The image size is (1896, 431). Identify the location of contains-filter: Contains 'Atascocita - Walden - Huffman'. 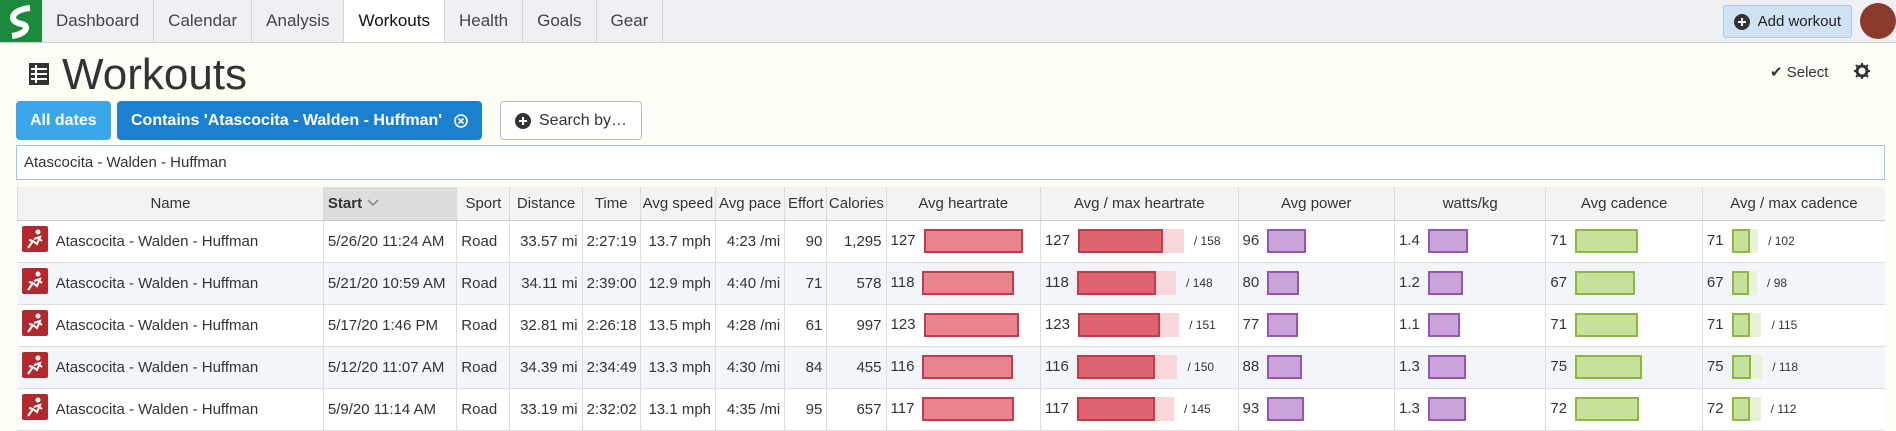
(300, 120).